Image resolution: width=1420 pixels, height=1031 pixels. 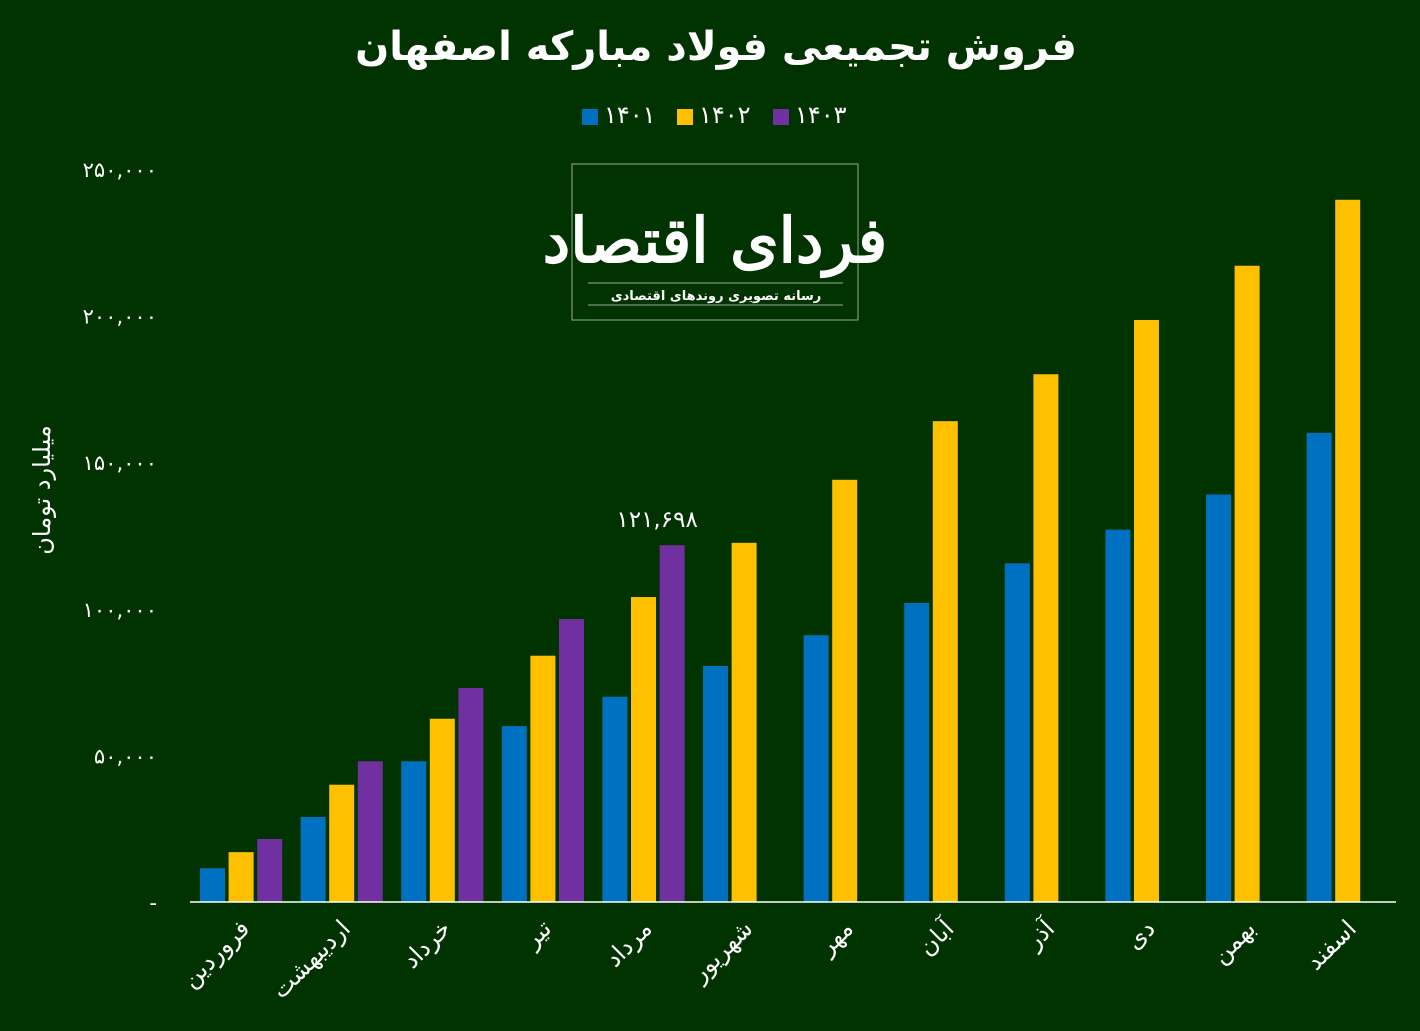 I want to click on x-tick-label: آبان, so click(x=936, y=937).